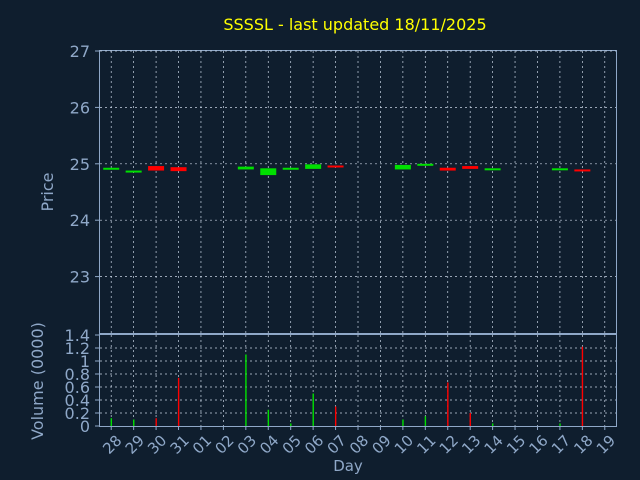 This screenshot has height=480, width=640. Describe the element at coordinates (80, 277) in the screenshot. I see `price-tick-label: 23` at that location.